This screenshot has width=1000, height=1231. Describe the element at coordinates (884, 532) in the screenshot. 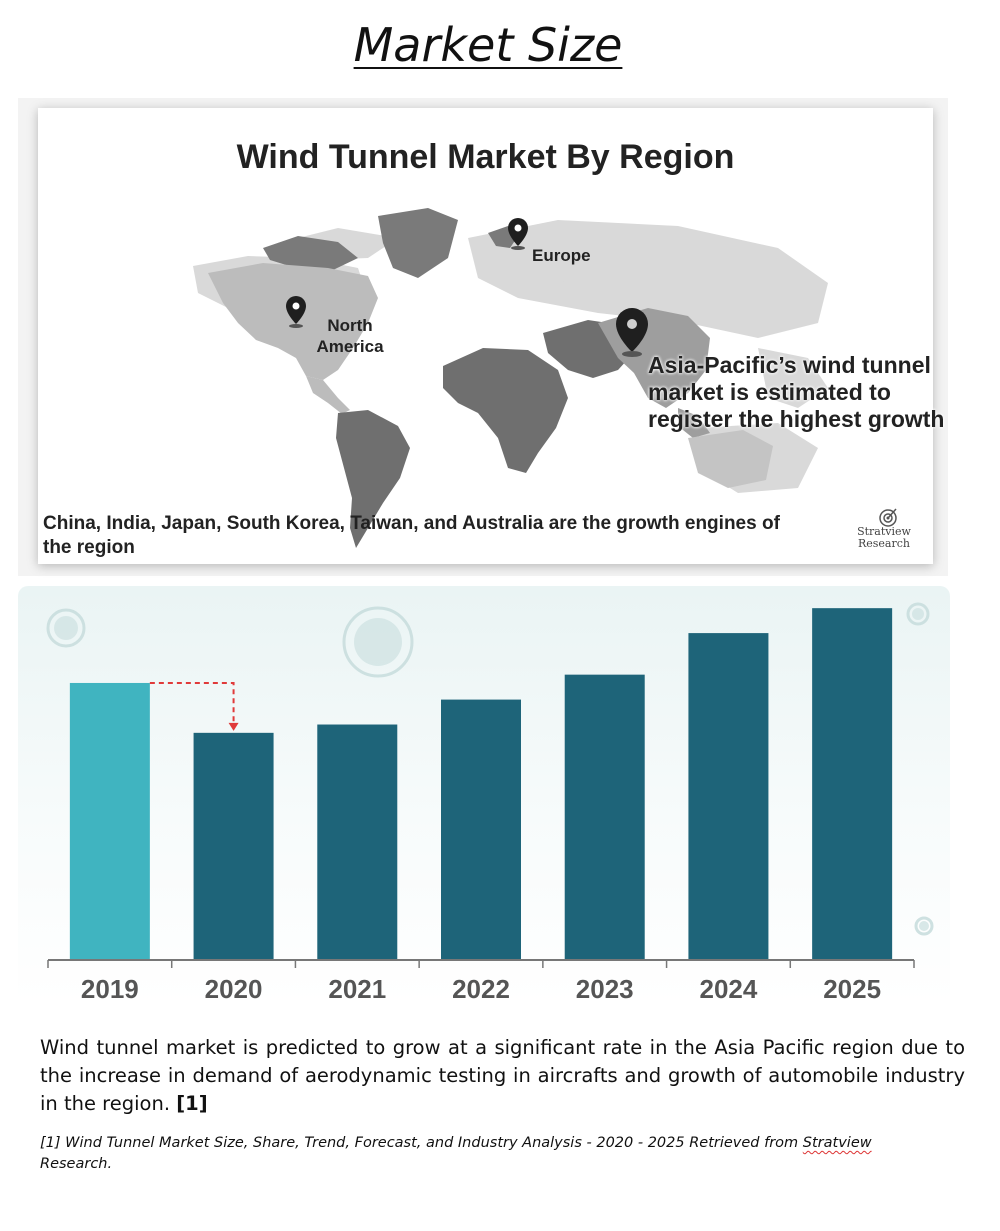

I see `stratview-logo: Stratview Research` at that location.